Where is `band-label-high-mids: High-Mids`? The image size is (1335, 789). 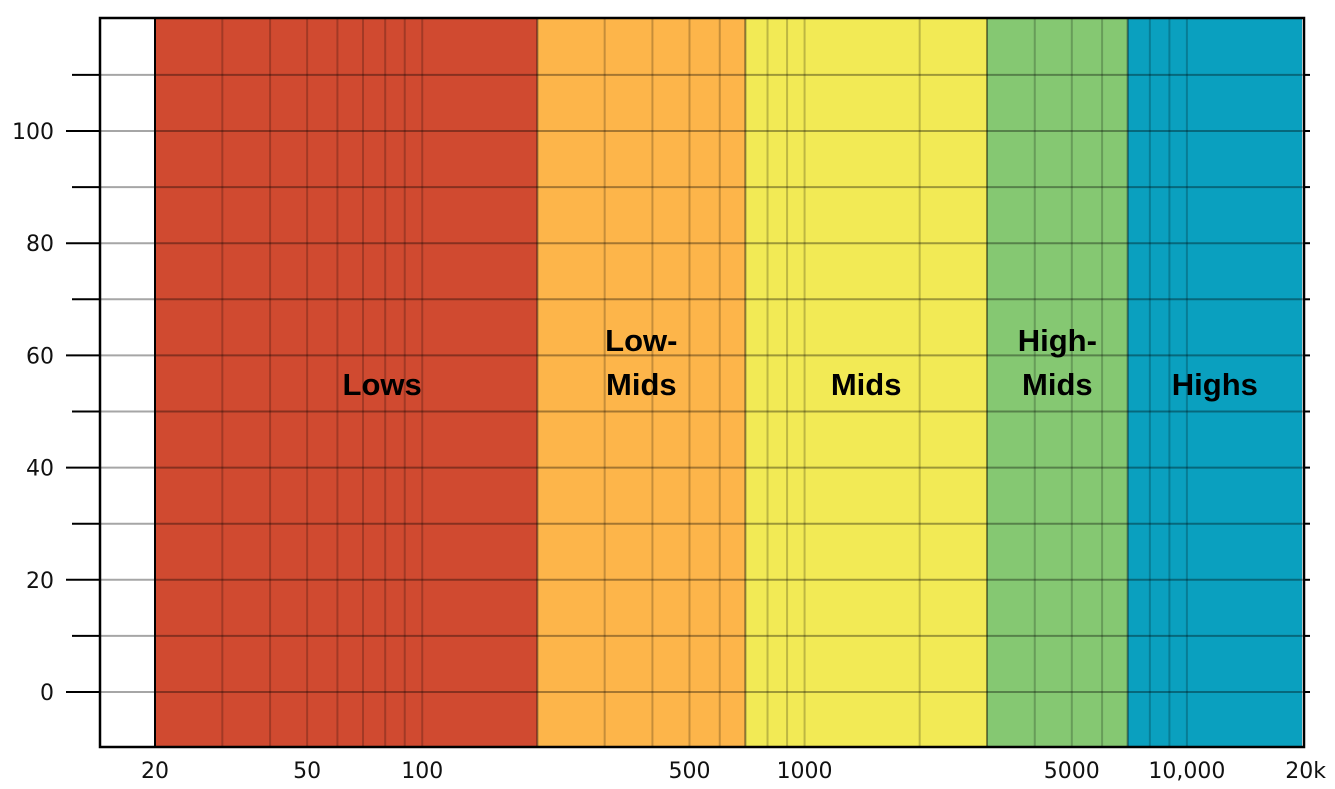
band-label-high-mids: High-Mids is located at coordinates (1057, 362).